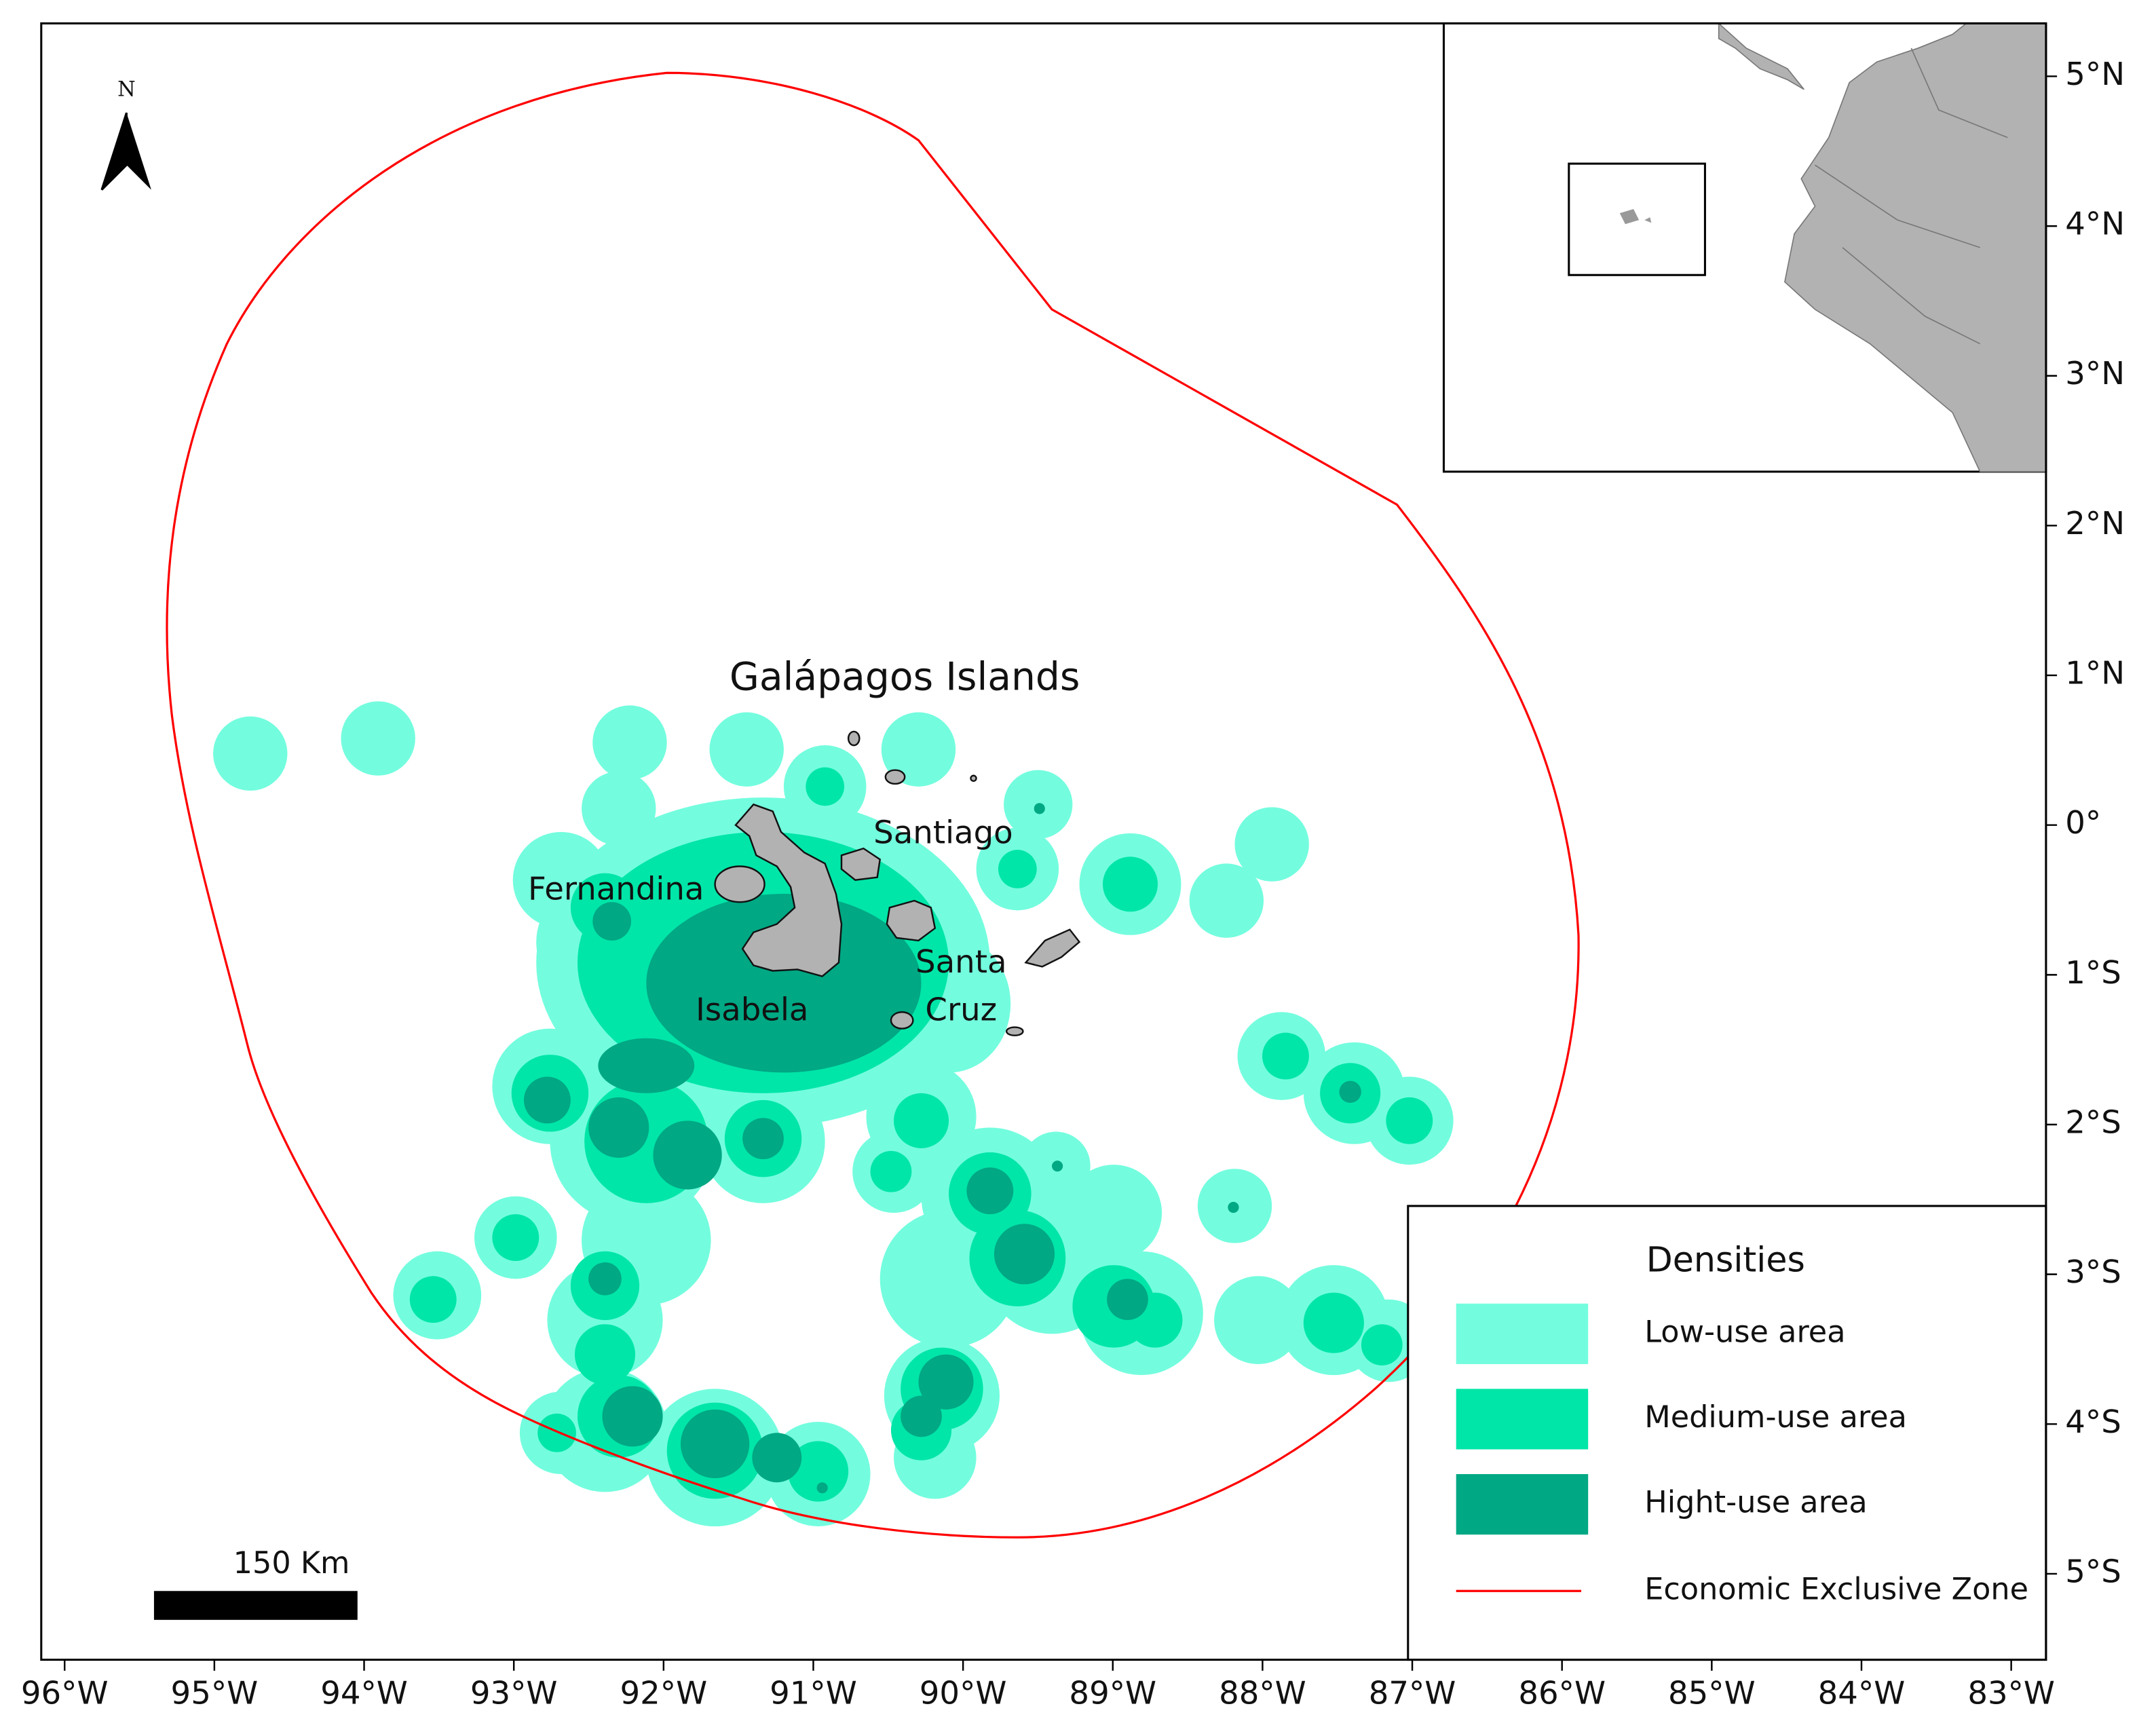 The image size is (2156, 1734). What do you see at coordinates (126, 90) in the screenshot?
I see `north-label: N` at bounding box center [126, 90].